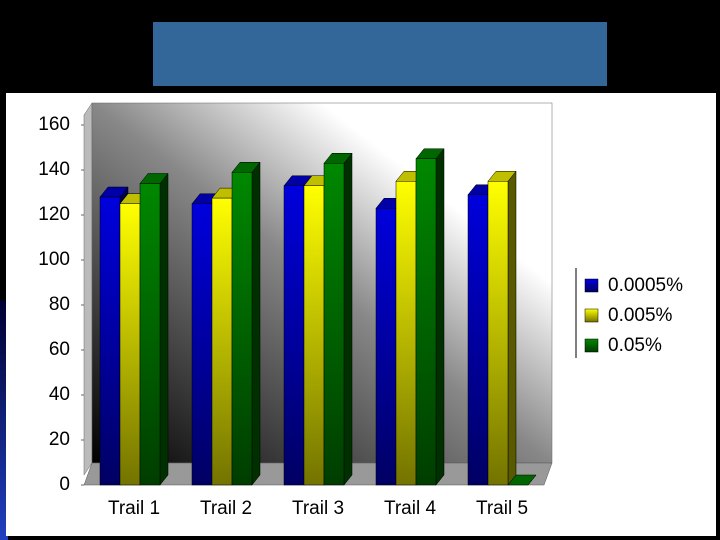 This screenshot has width=720, height=540. What do you see at coordinates (88, 289) in the screenshot?
I see `left-wall` at bounding box center [88, 289].